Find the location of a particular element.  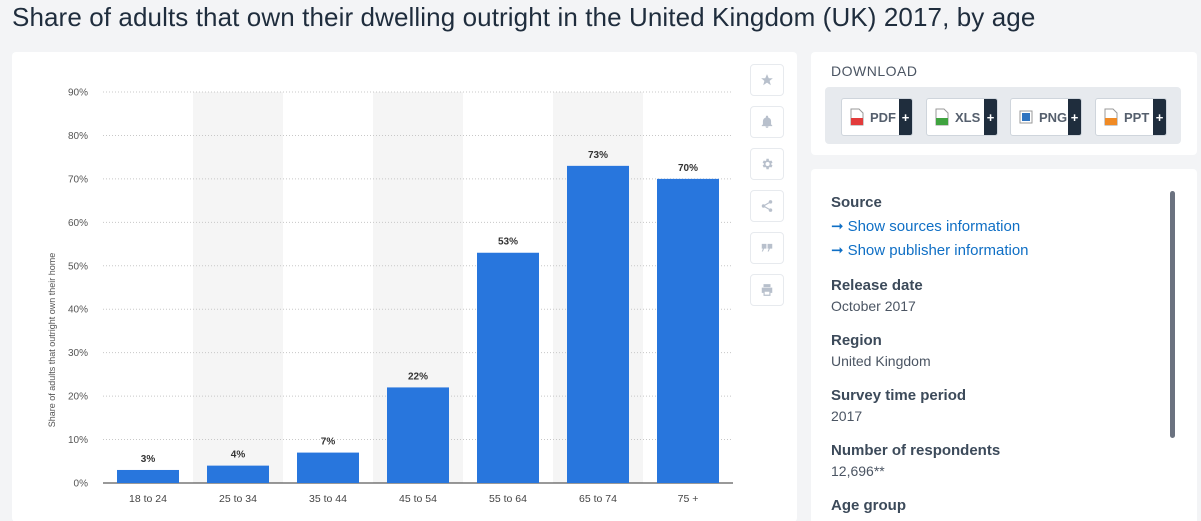

x-tick-label: 75 + is located at coordinates (688, 499).